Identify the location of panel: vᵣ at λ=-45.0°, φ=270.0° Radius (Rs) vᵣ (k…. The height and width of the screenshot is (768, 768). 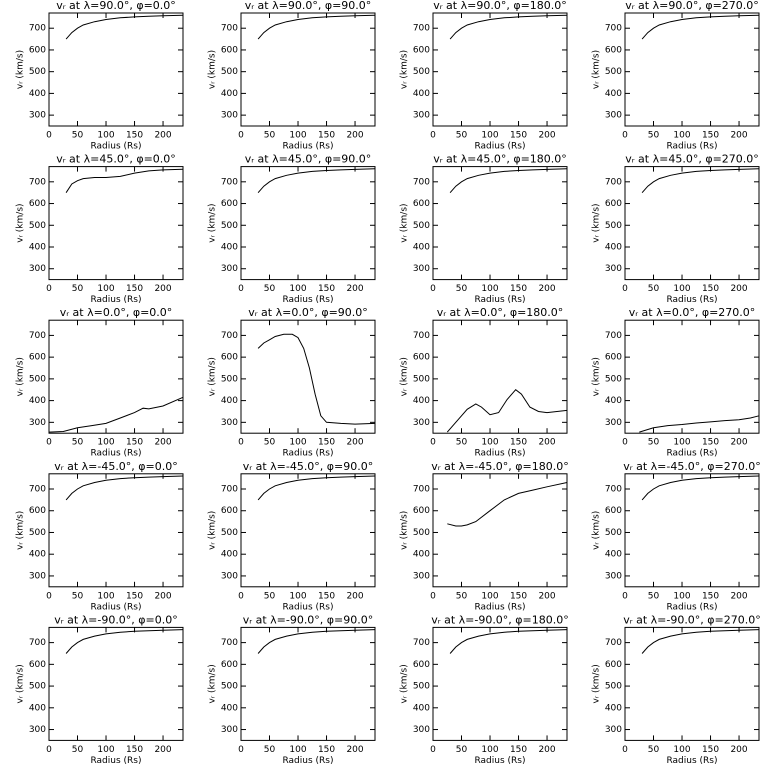
(676, 536).